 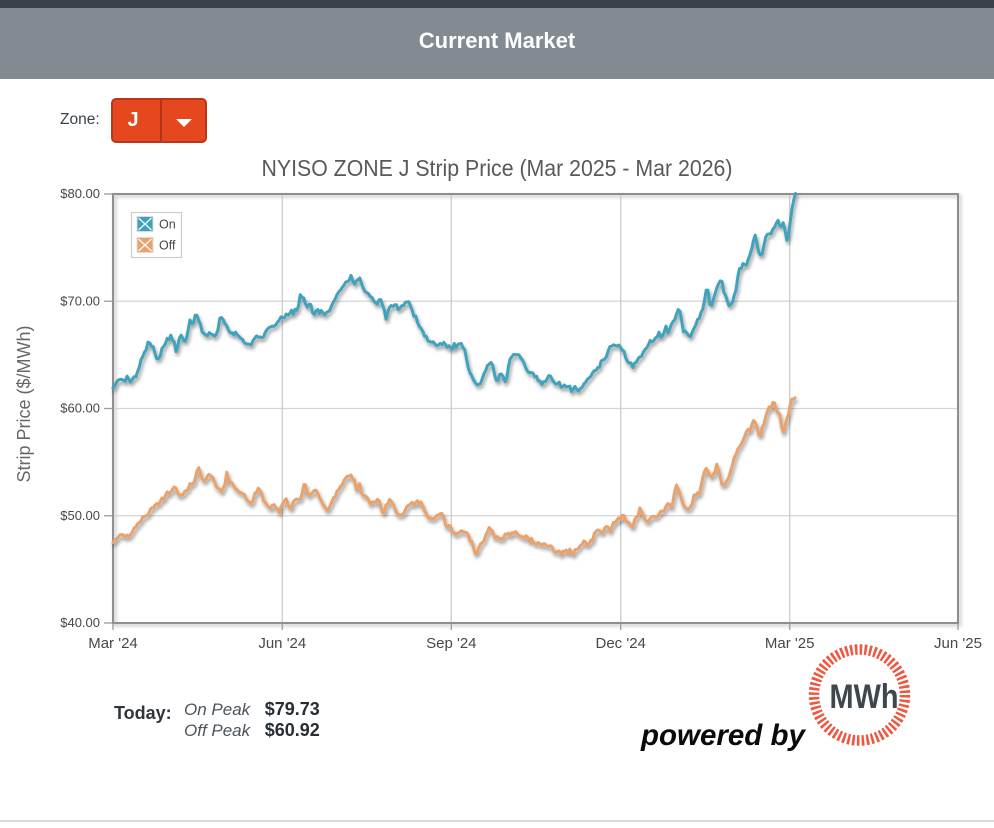 I want to click on svg-text: Mar '25, so click(x=790, y=643).